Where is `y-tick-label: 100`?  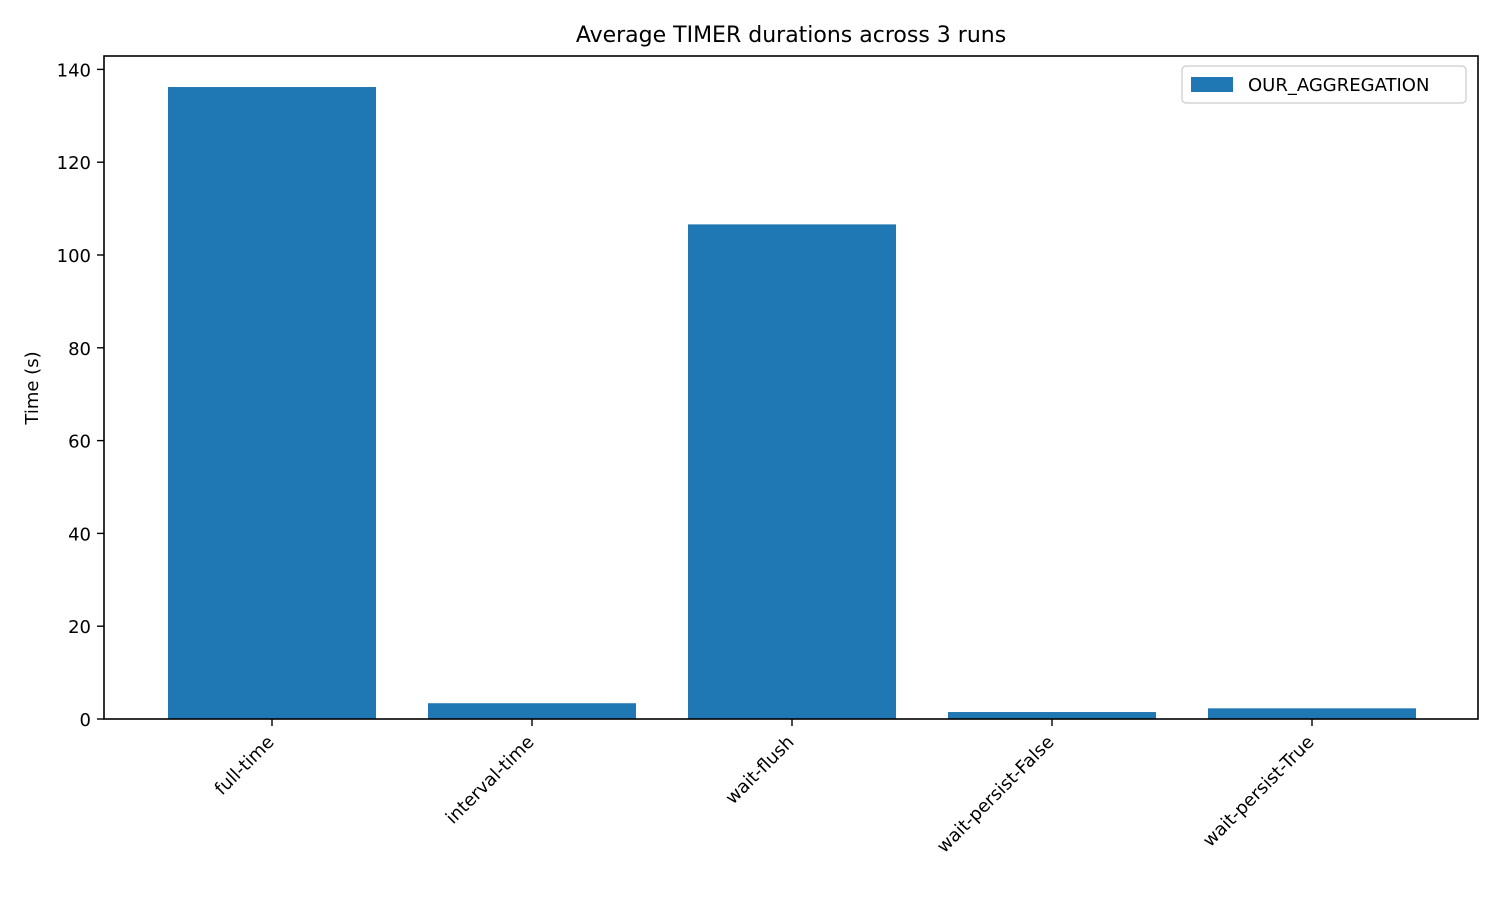
y-tick-label: 100 is located at coordinates (74, 256).